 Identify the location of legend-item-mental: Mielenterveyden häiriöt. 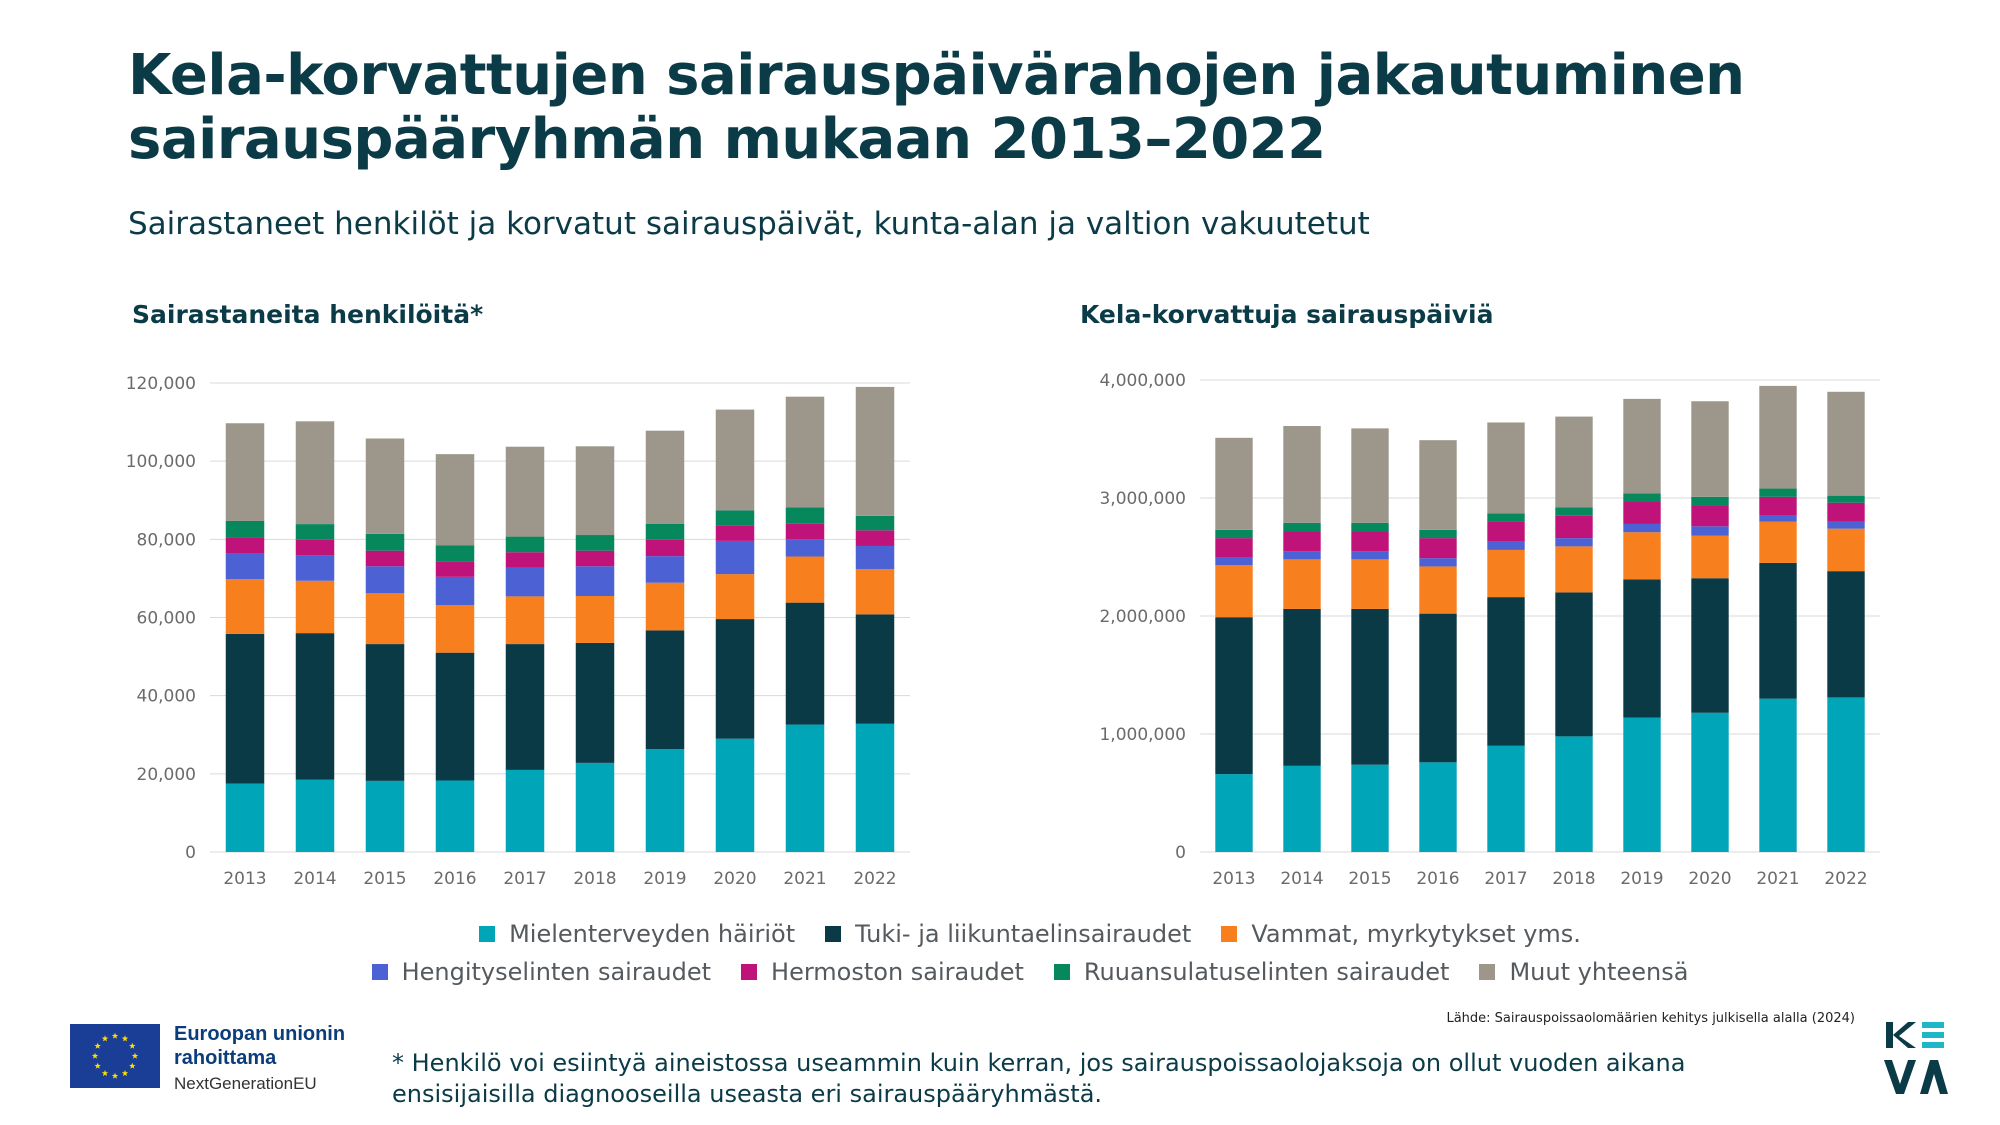
(637, 934).